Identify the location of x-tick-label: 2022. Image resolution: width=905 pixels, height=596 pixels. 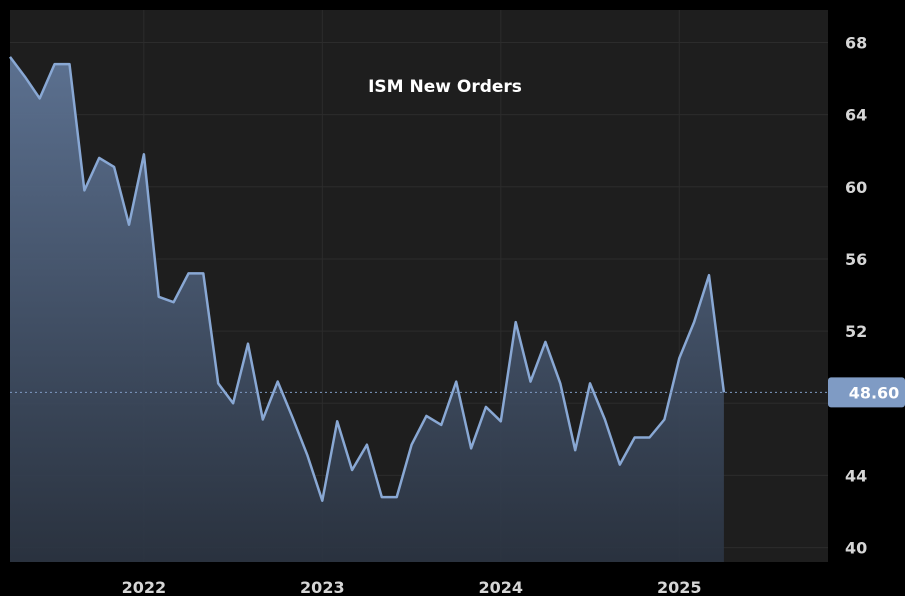
(144, 587).